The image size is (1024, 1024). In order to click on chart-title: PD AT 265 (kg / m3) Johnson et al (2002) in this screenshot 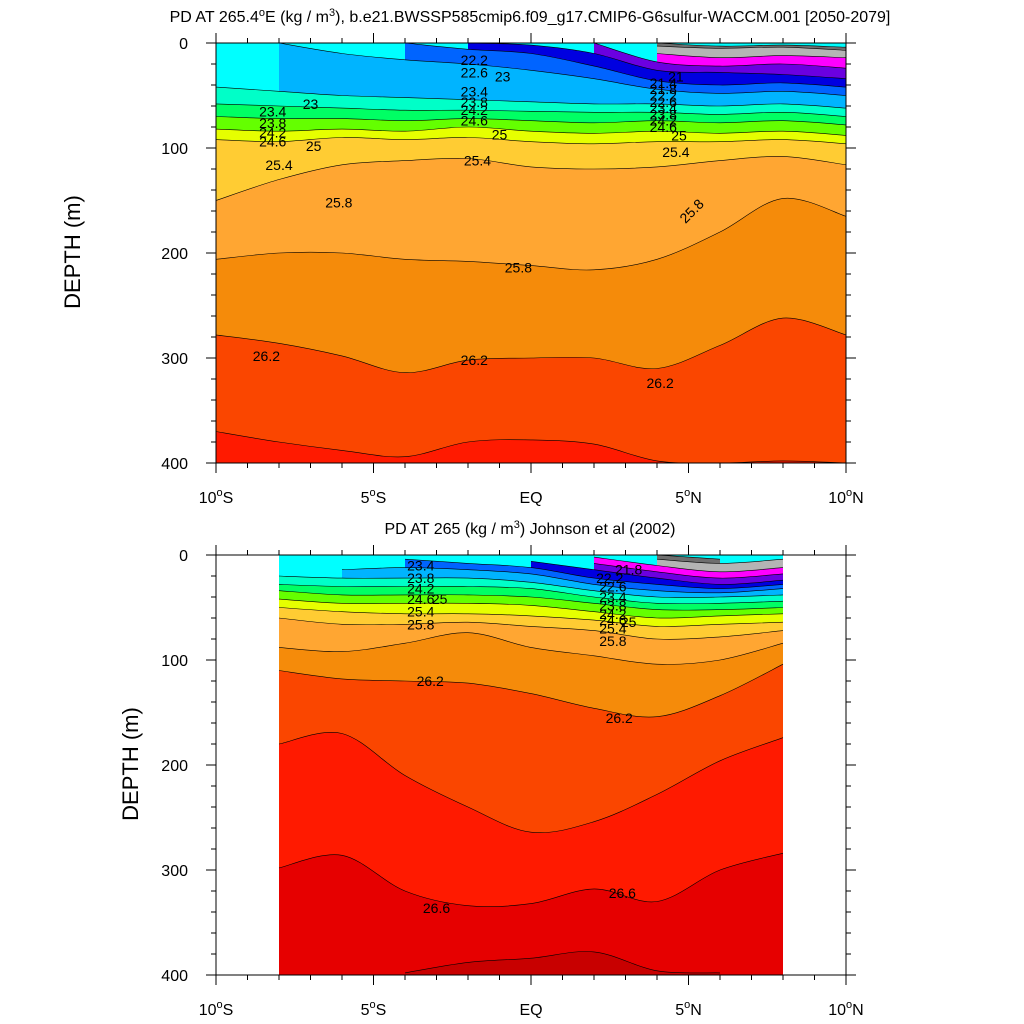, I will do `click(529, 528)`.